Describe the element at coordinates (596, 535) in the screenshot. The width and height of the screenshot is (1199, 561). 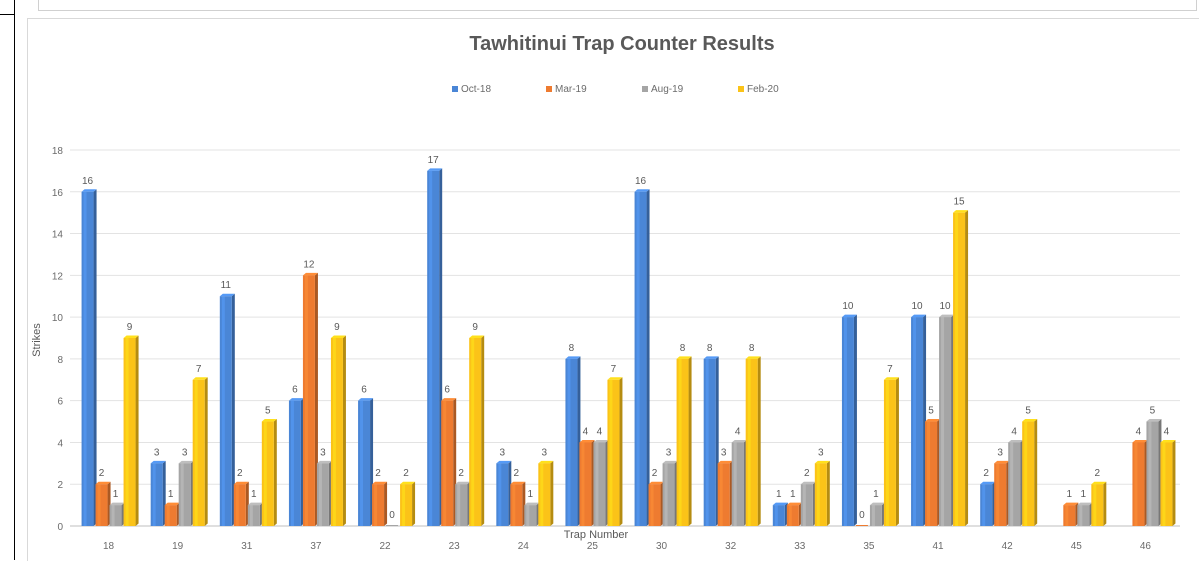
I see `x-axis-label: Trap Number` at that location.